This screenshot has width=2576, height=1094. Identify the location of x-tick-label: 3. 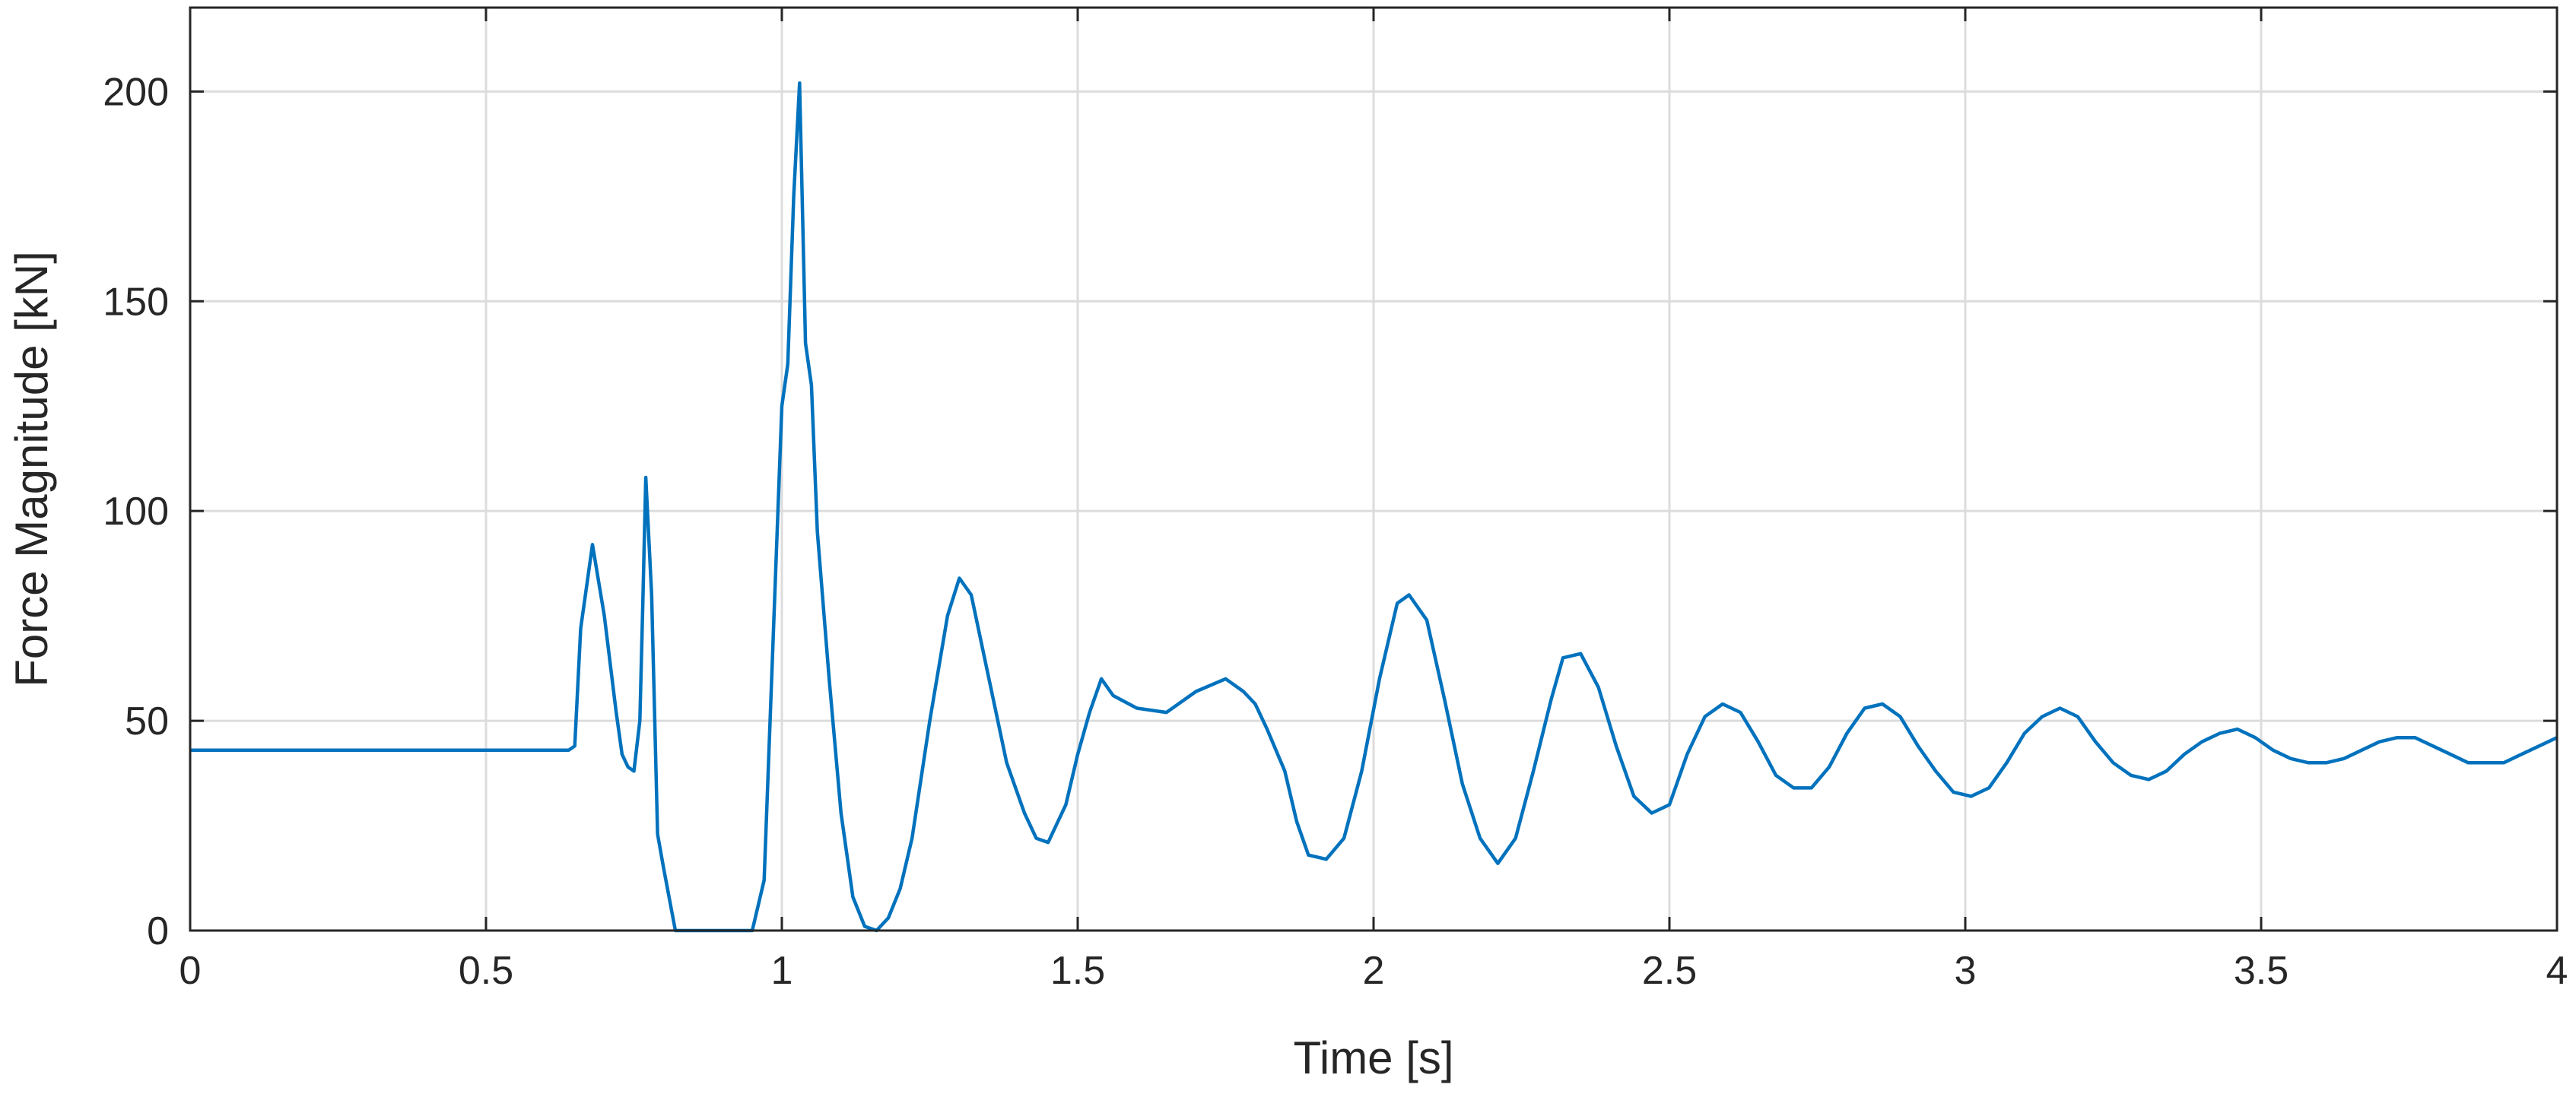
(1966, 971).